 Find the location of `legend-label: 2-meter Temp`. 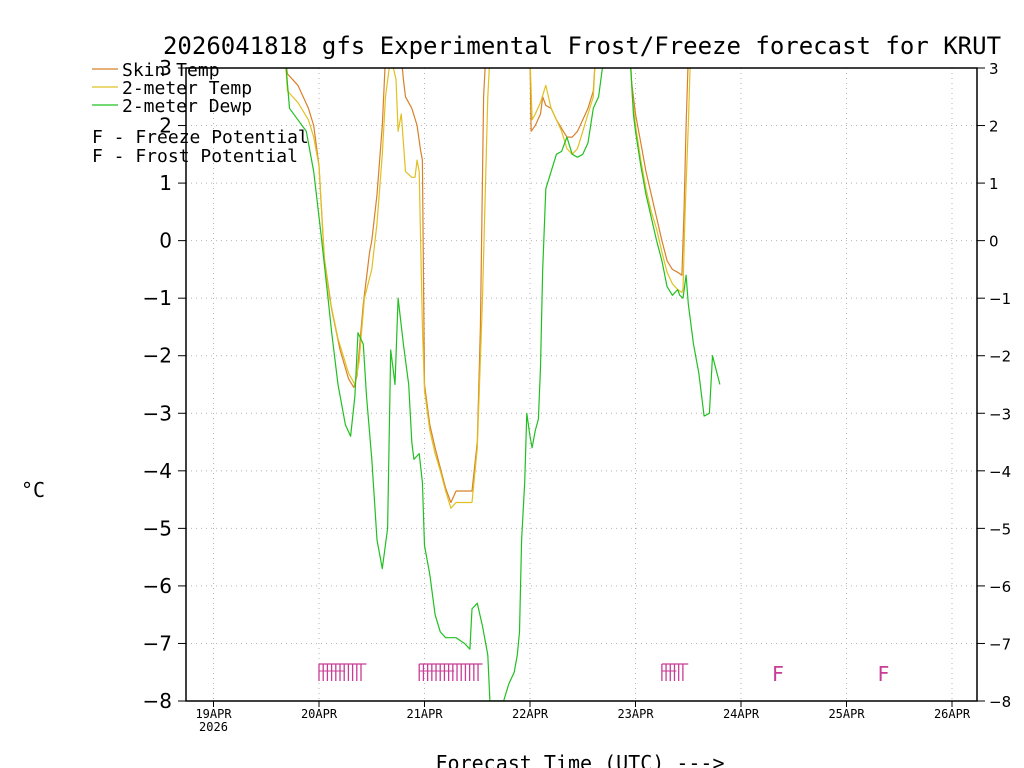

legend-label: 2-meter Temp is located at coordinates (187, 88).